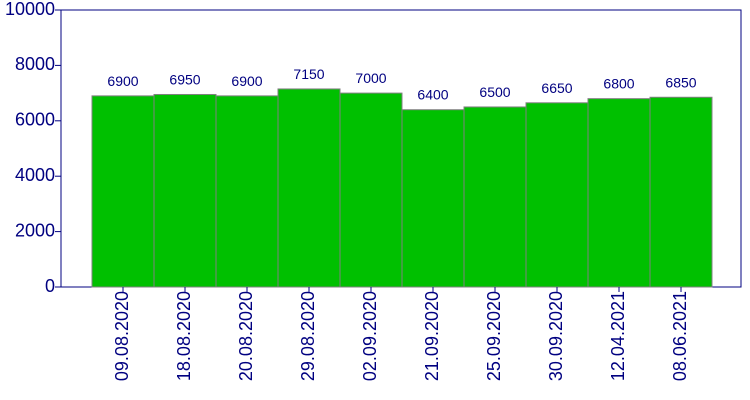 The width and height of the screenshot is (750, 400). Describe the element at coordinates (246, 336) in the screenshot. I see `x-tick-label: 20.08.2020` at that location.